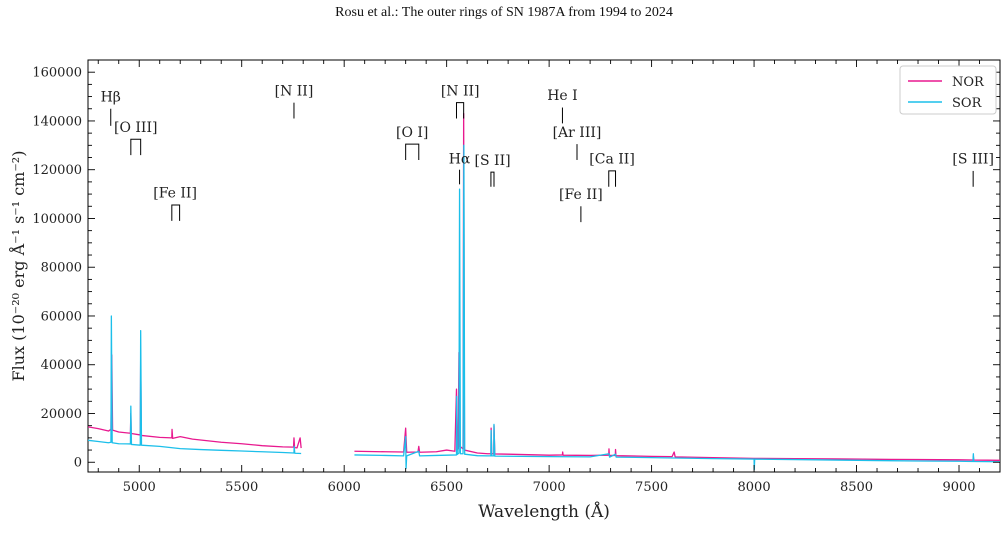 The image size is (1008, 550). Describe the element at coordinates (754, 487) in the screenshot. I see `x-tick-label: 8000` at that location.